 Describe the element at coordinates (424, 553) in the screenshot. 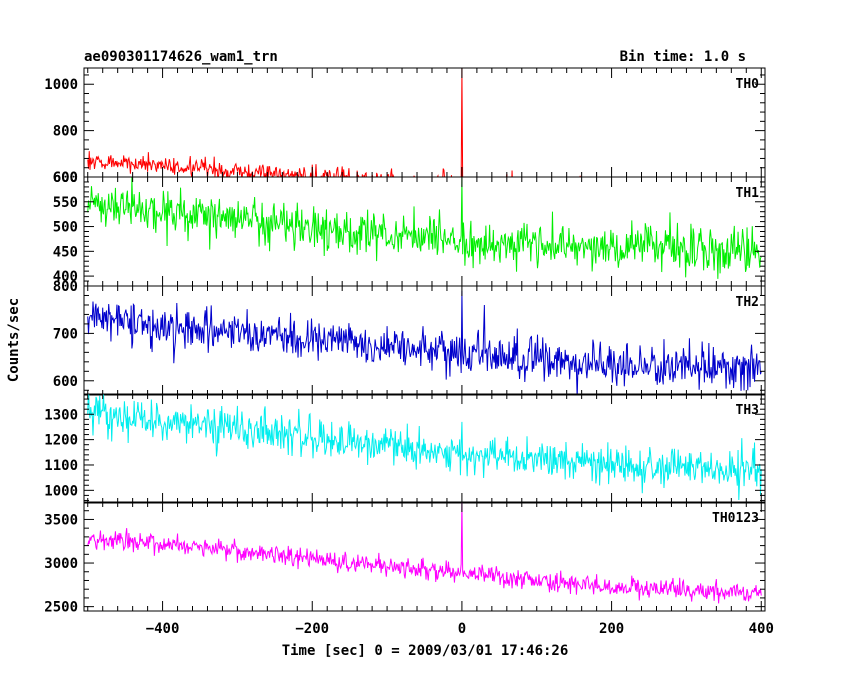

I see `series-line-th0123` at that location.